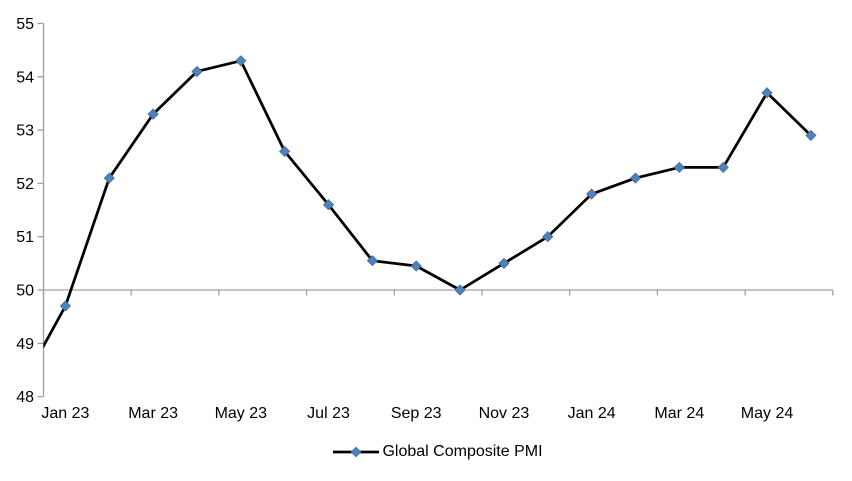 The height and width of the screenshot is (481, 852). I want to click on y-tick-label: 50, so click(25, 291).